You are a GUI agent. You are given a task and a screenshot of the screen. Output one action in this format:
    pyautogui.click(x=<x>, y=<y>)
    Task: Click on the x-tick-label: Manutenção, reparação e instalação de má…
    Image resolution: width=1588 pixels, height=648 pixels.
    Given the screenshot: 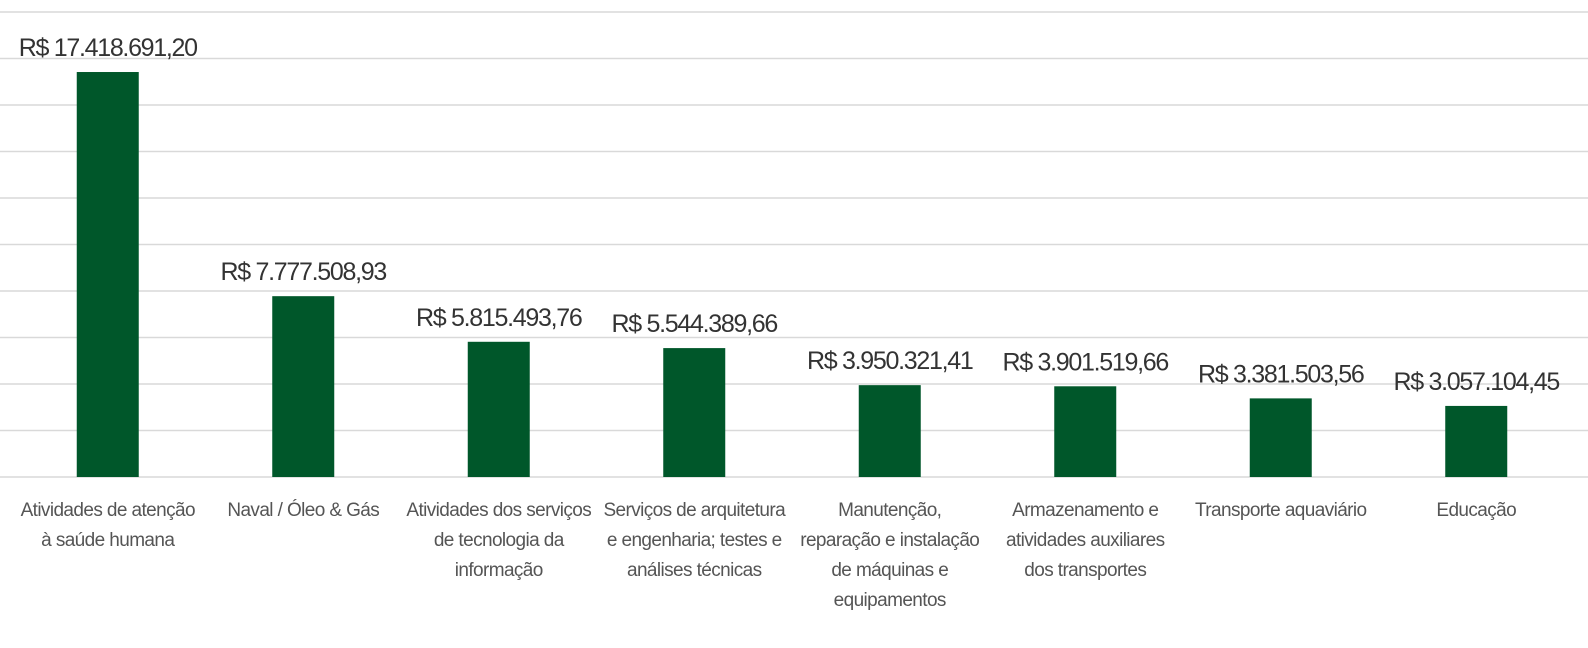 What is the action you would take?
    pyautogui.click(x=890, y=555)
    